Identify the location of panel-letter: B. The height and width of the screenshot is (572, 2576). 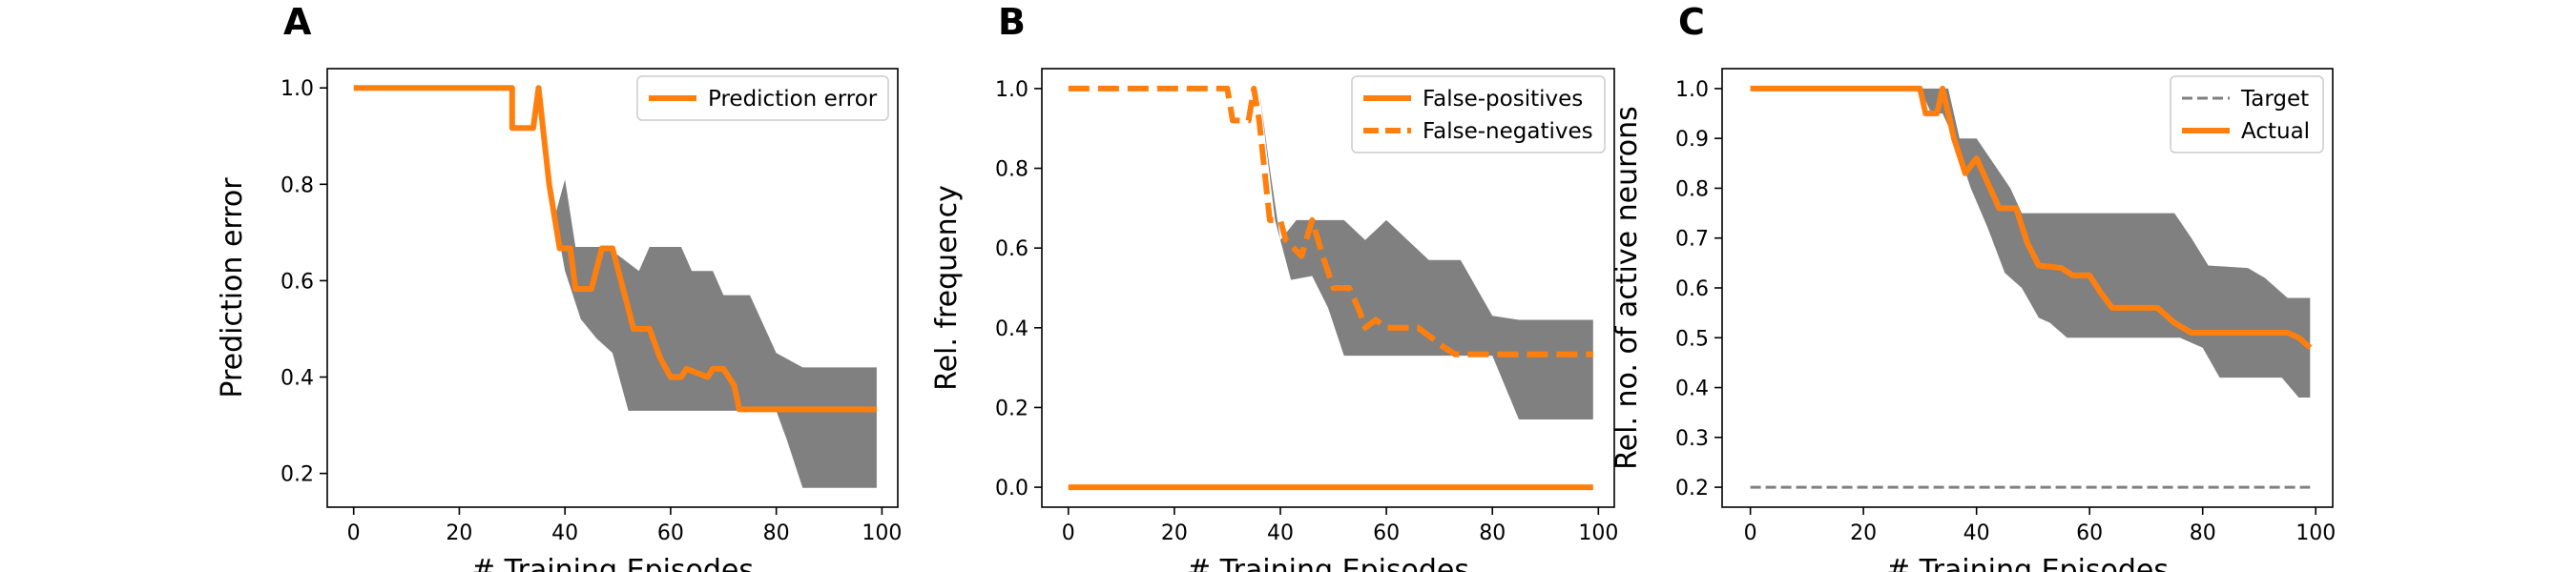
(1012, 22).